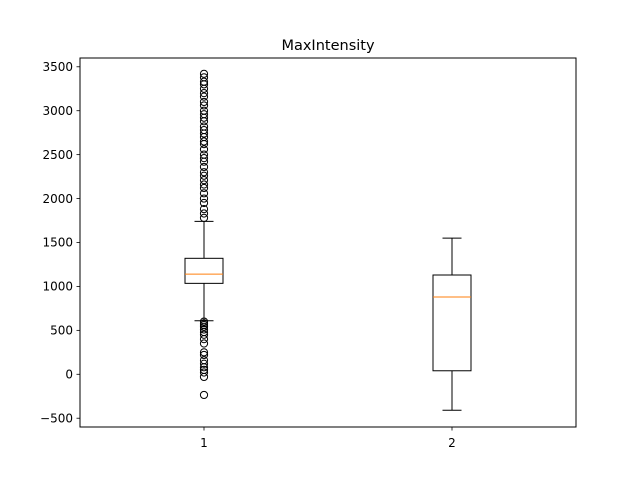 This screenshot has height=480, width=640. Describe the element at coordinates (56, 418) in the screenshot. I see `y-tick-label: −500` at that location.